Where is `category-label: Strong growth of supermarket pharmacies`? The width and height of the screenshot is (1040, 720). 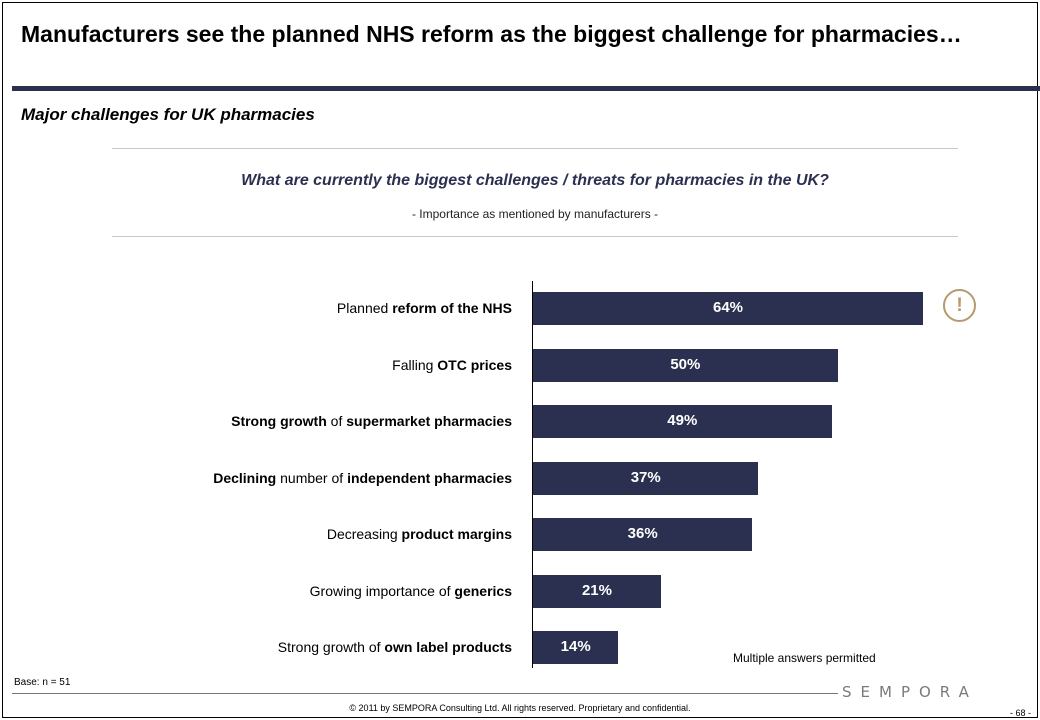 category-label: Strong growth of supermarket pharmacies is located at coordinates (371, 421).